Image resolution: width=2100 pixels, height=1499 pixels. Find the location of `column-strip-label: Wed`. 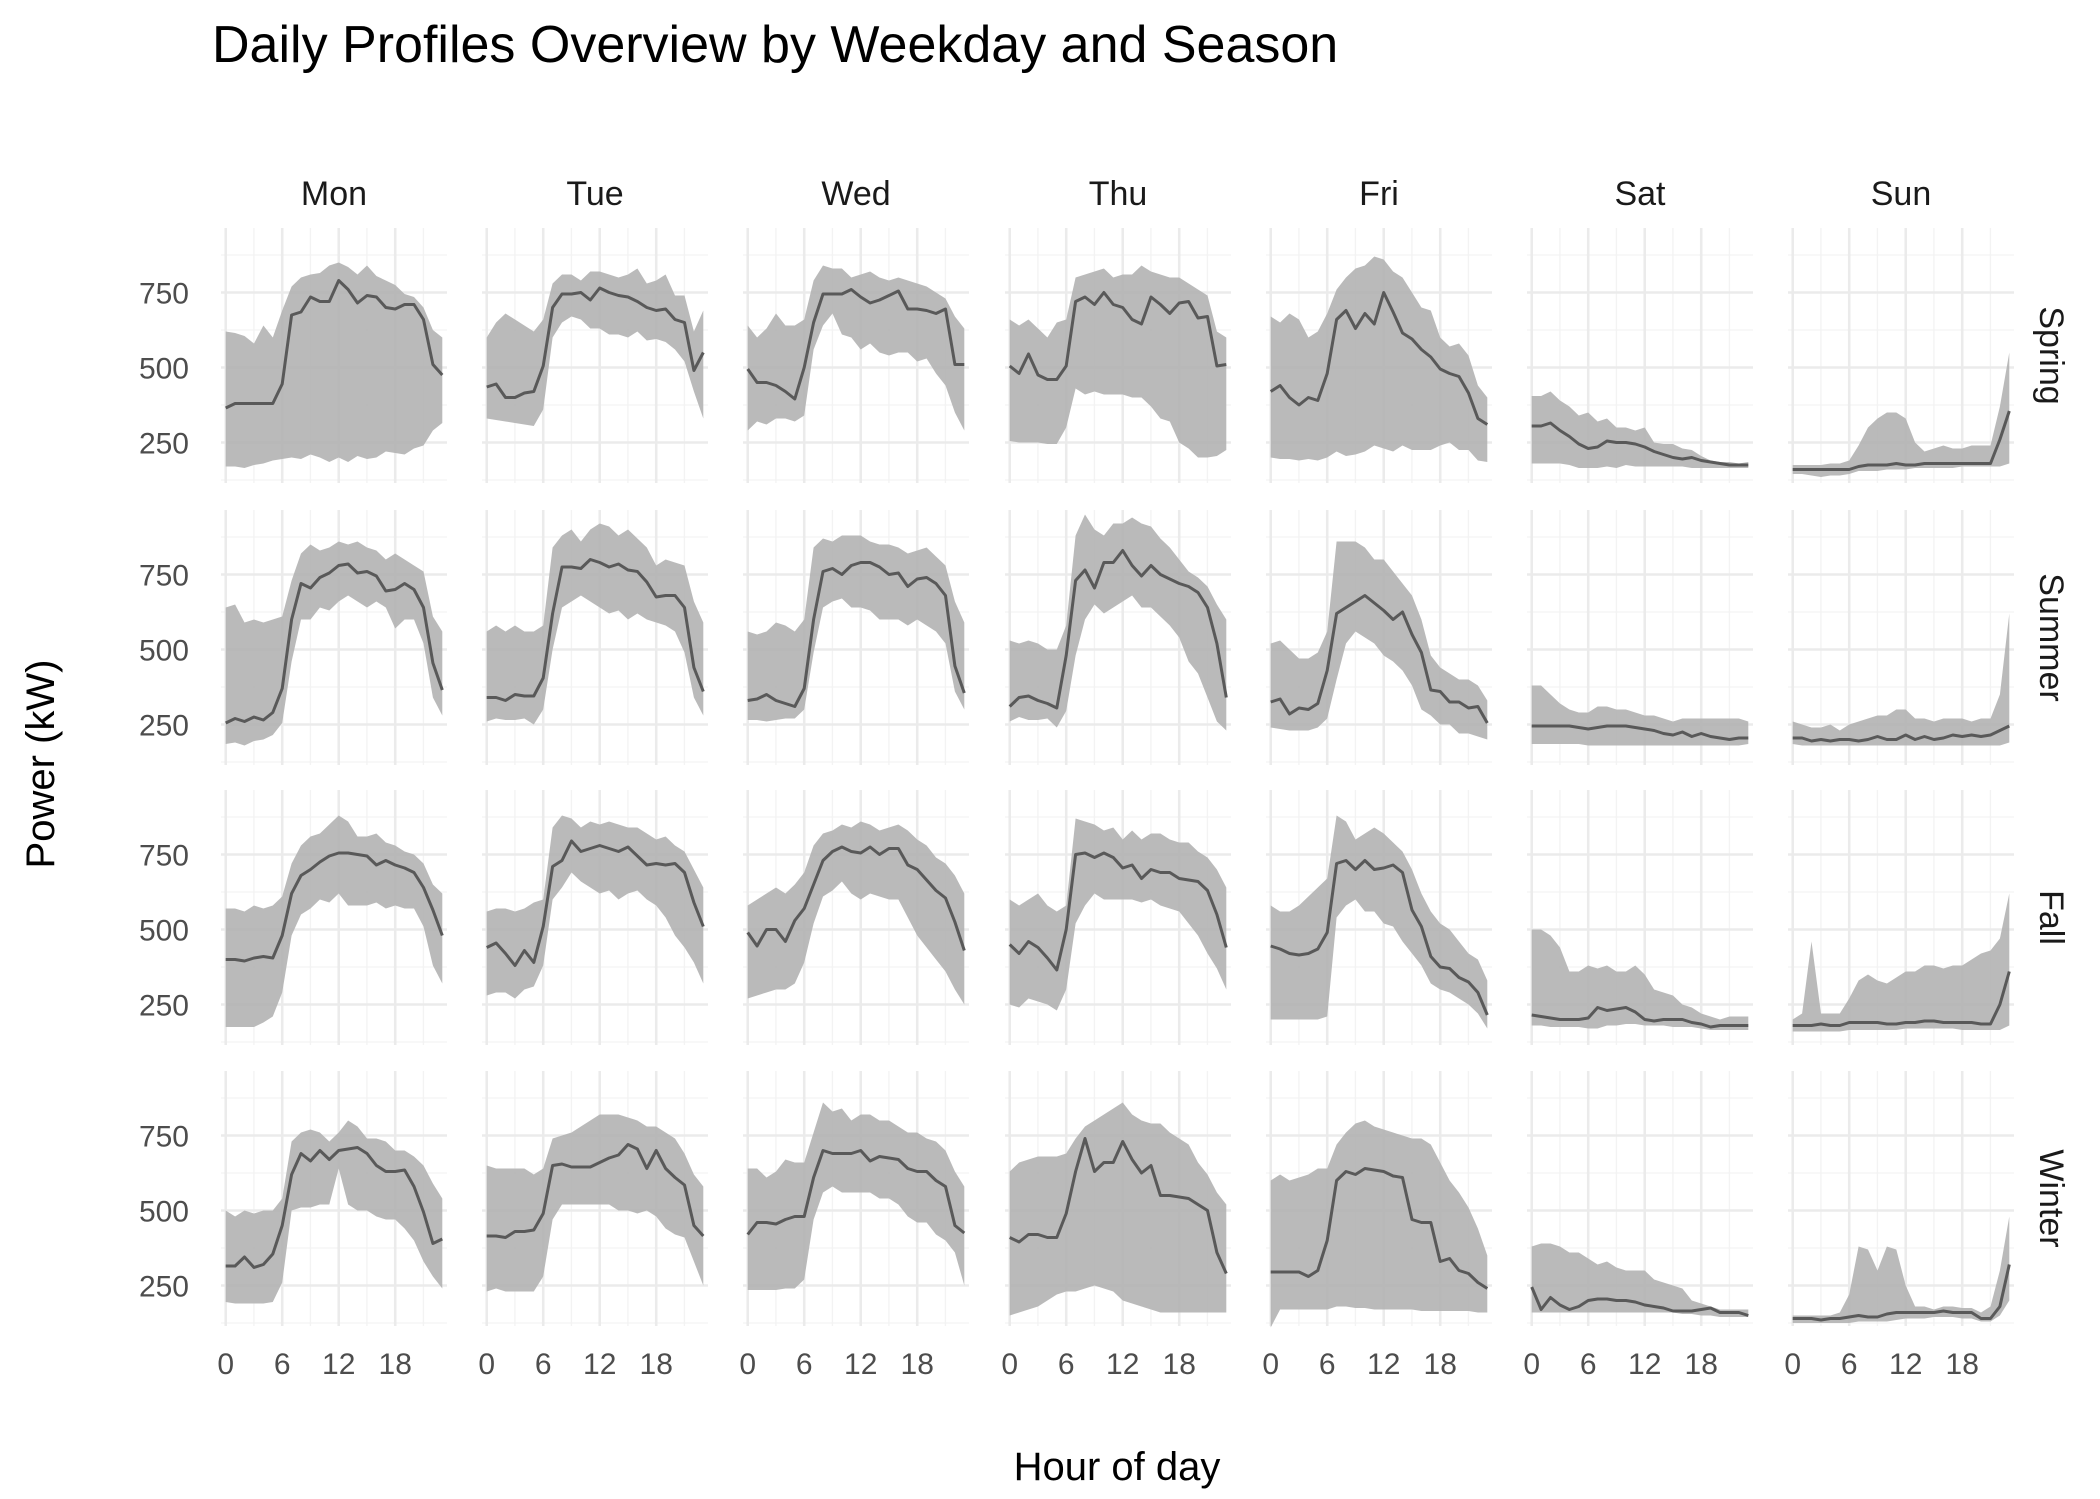

column-strip-label: Wed is located at coordinates (855, 194).